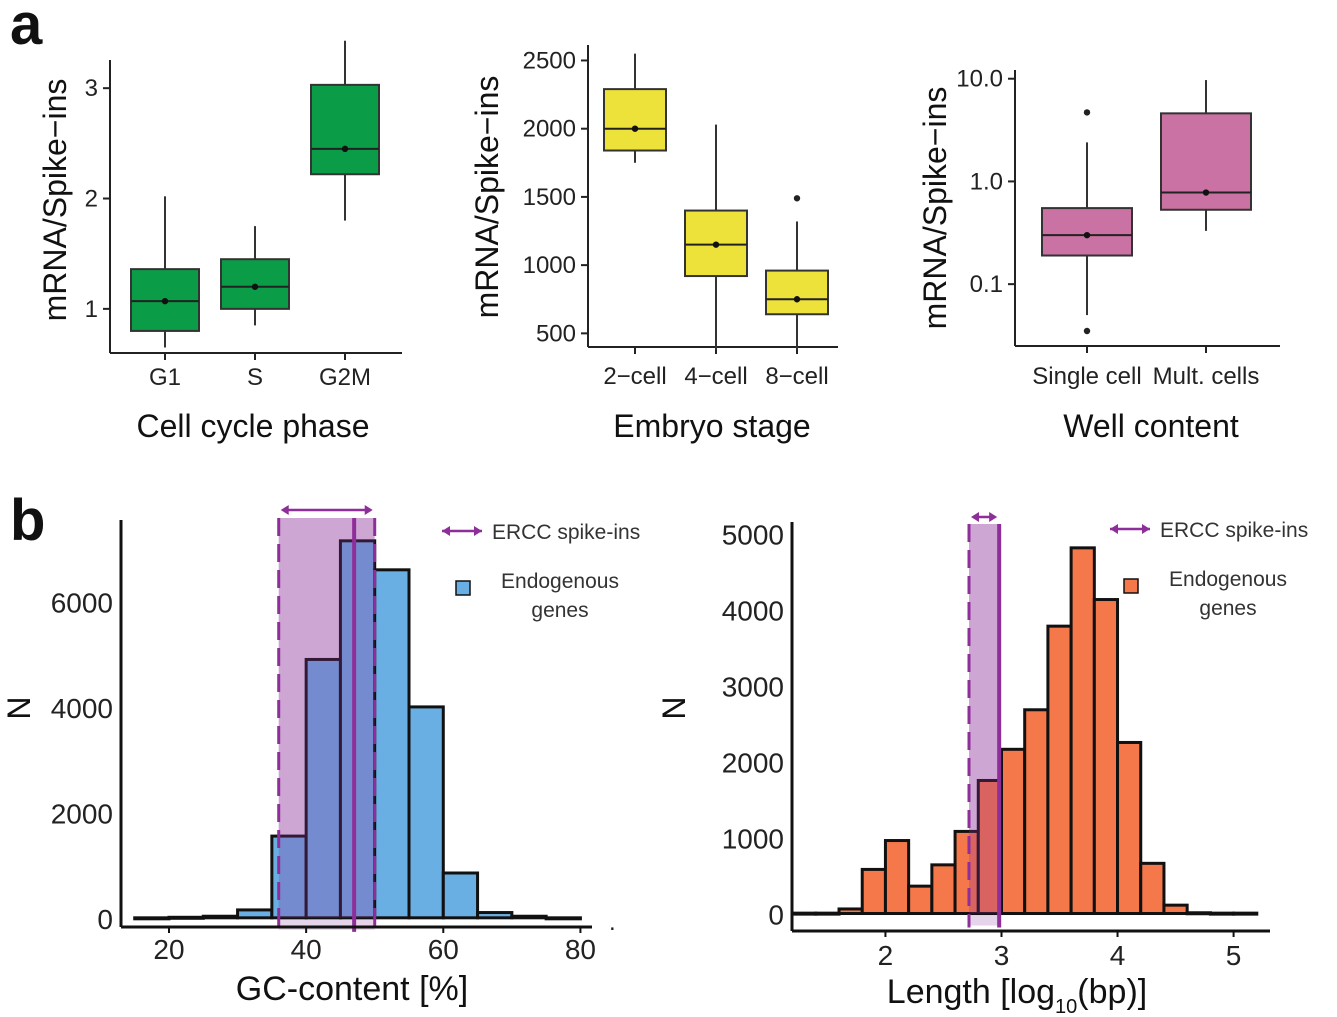  I want to click on panel-label-b: b, so click(27, 520).